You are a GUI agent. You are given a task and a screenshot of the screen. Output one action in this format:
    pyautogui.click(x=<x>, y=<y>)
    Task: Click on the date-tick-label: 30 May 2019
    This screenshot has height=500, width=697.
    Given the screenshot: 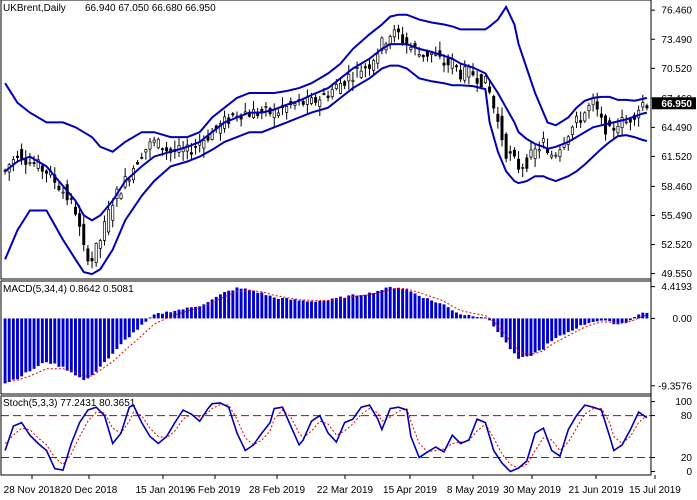 What is the action you would take?
    pyautogui.click(x=532, y=490)
    